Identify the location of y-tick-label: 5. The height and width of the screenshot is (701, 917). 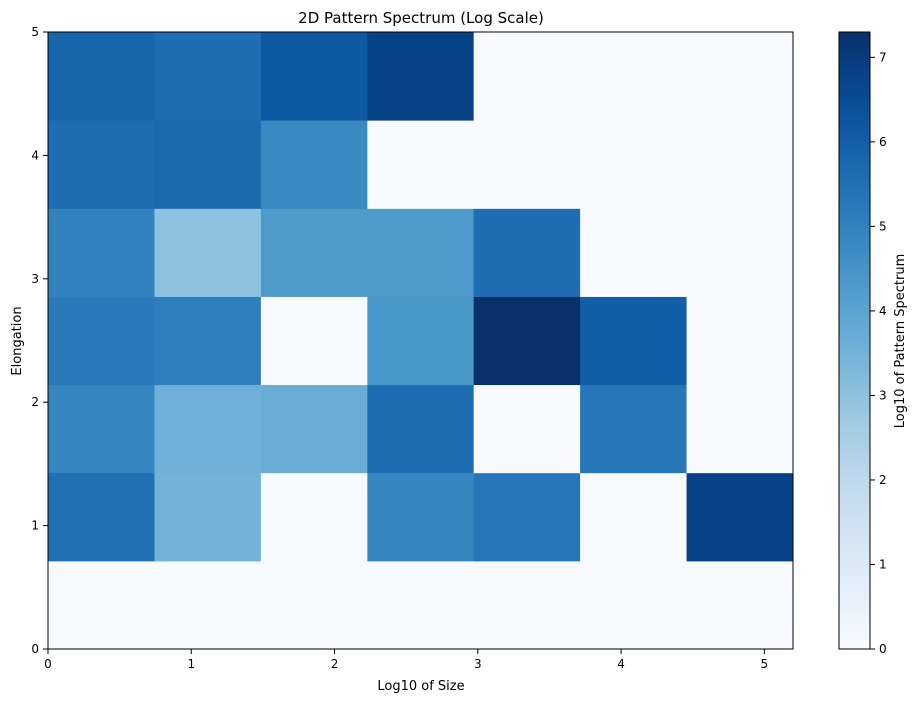
(35, 32).